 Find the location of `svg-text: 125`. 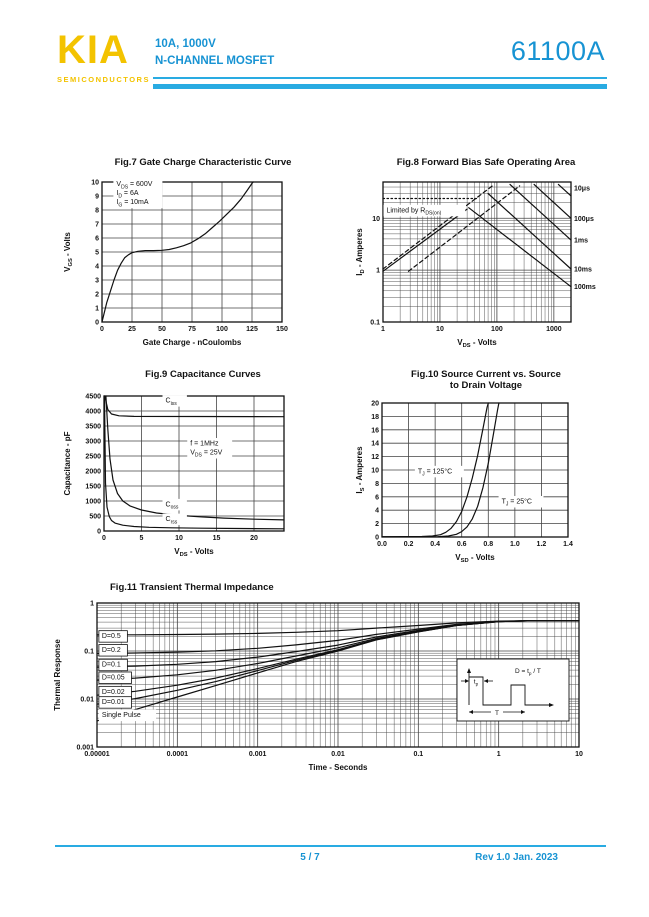

svg-text: 125 is located at coordinates (252, 329).